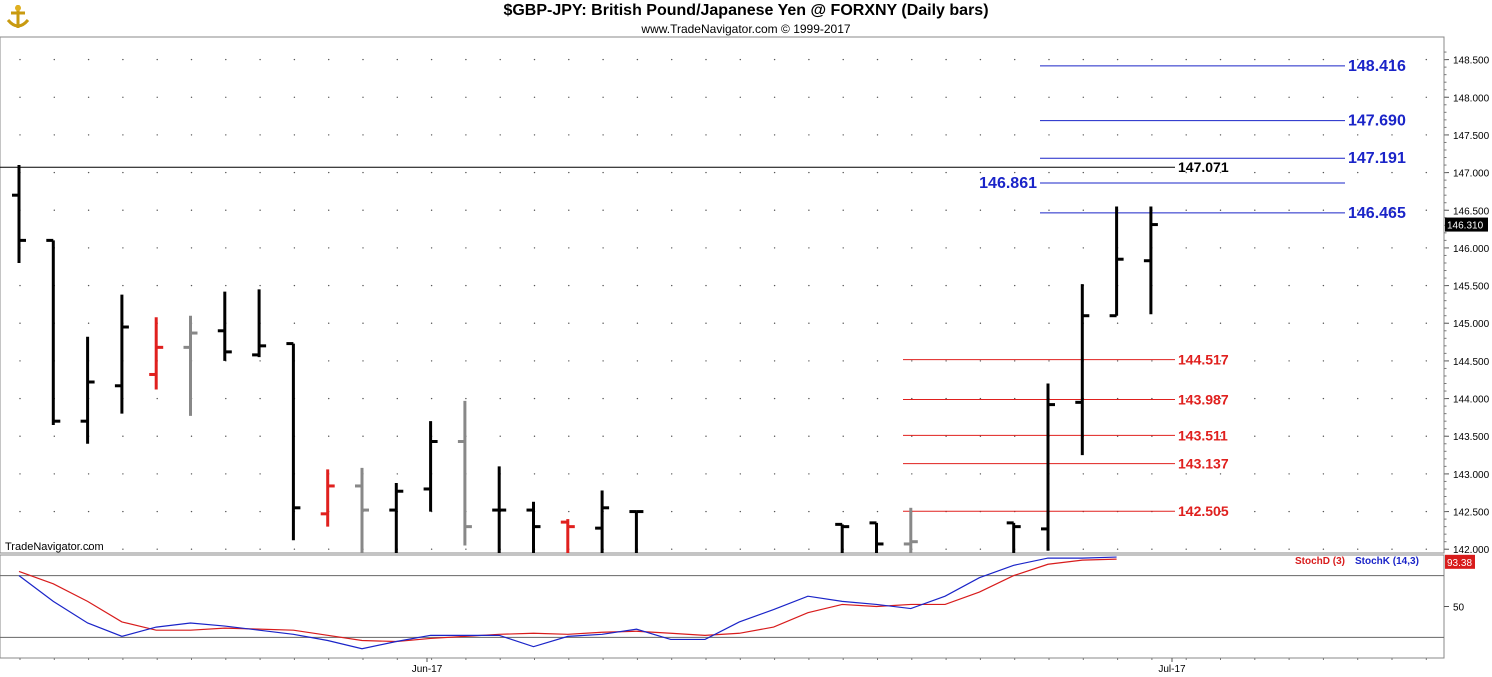 The image size is (1492, 677). Describe the element at coordinates (1377, 158) in the screenshot. I see `level-label: 147.191` at that location.